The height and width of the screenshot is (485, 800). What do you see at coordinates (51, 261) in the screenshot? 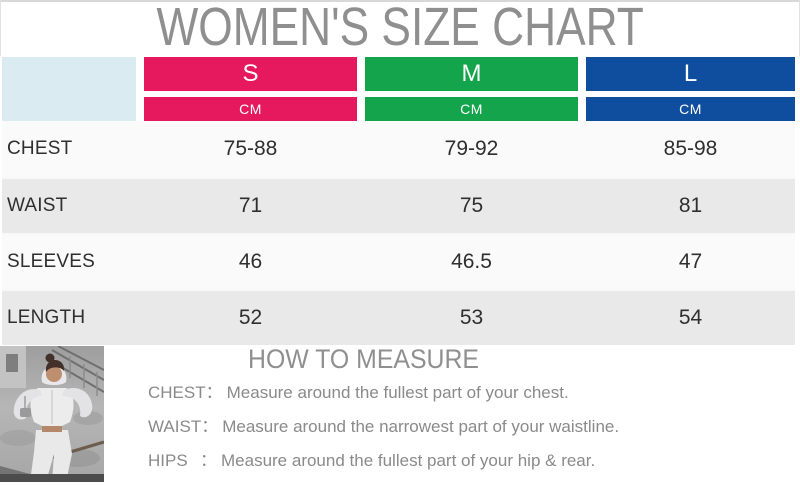
I see `row-label: SLEEVES` at bounding box center [51, 261].